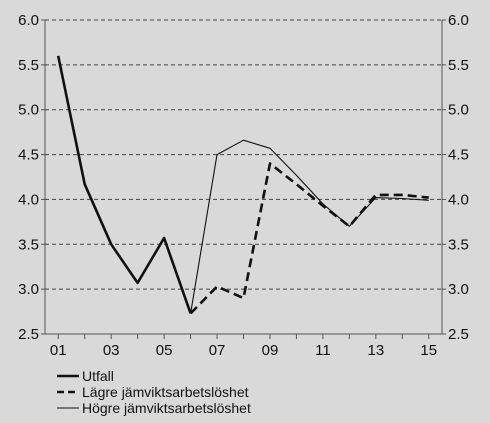 The image size is (490, 423). What do you see at coordinates (217, 350) in the screenshot?
I see `x-tick-label: 07` at bounding box center [217, 350].